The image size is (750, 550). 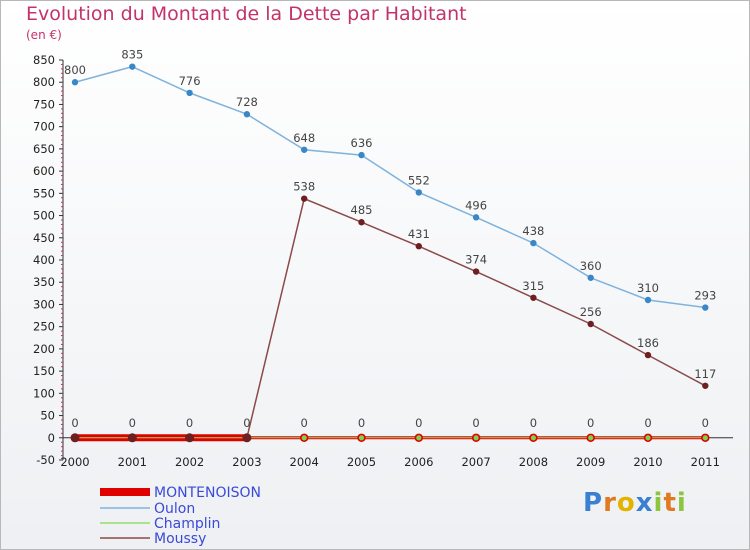 What do you see at coordinates (44, 82) in the screenshot?
I see `y-tick-label: 800` at bounding box center [44, 82].